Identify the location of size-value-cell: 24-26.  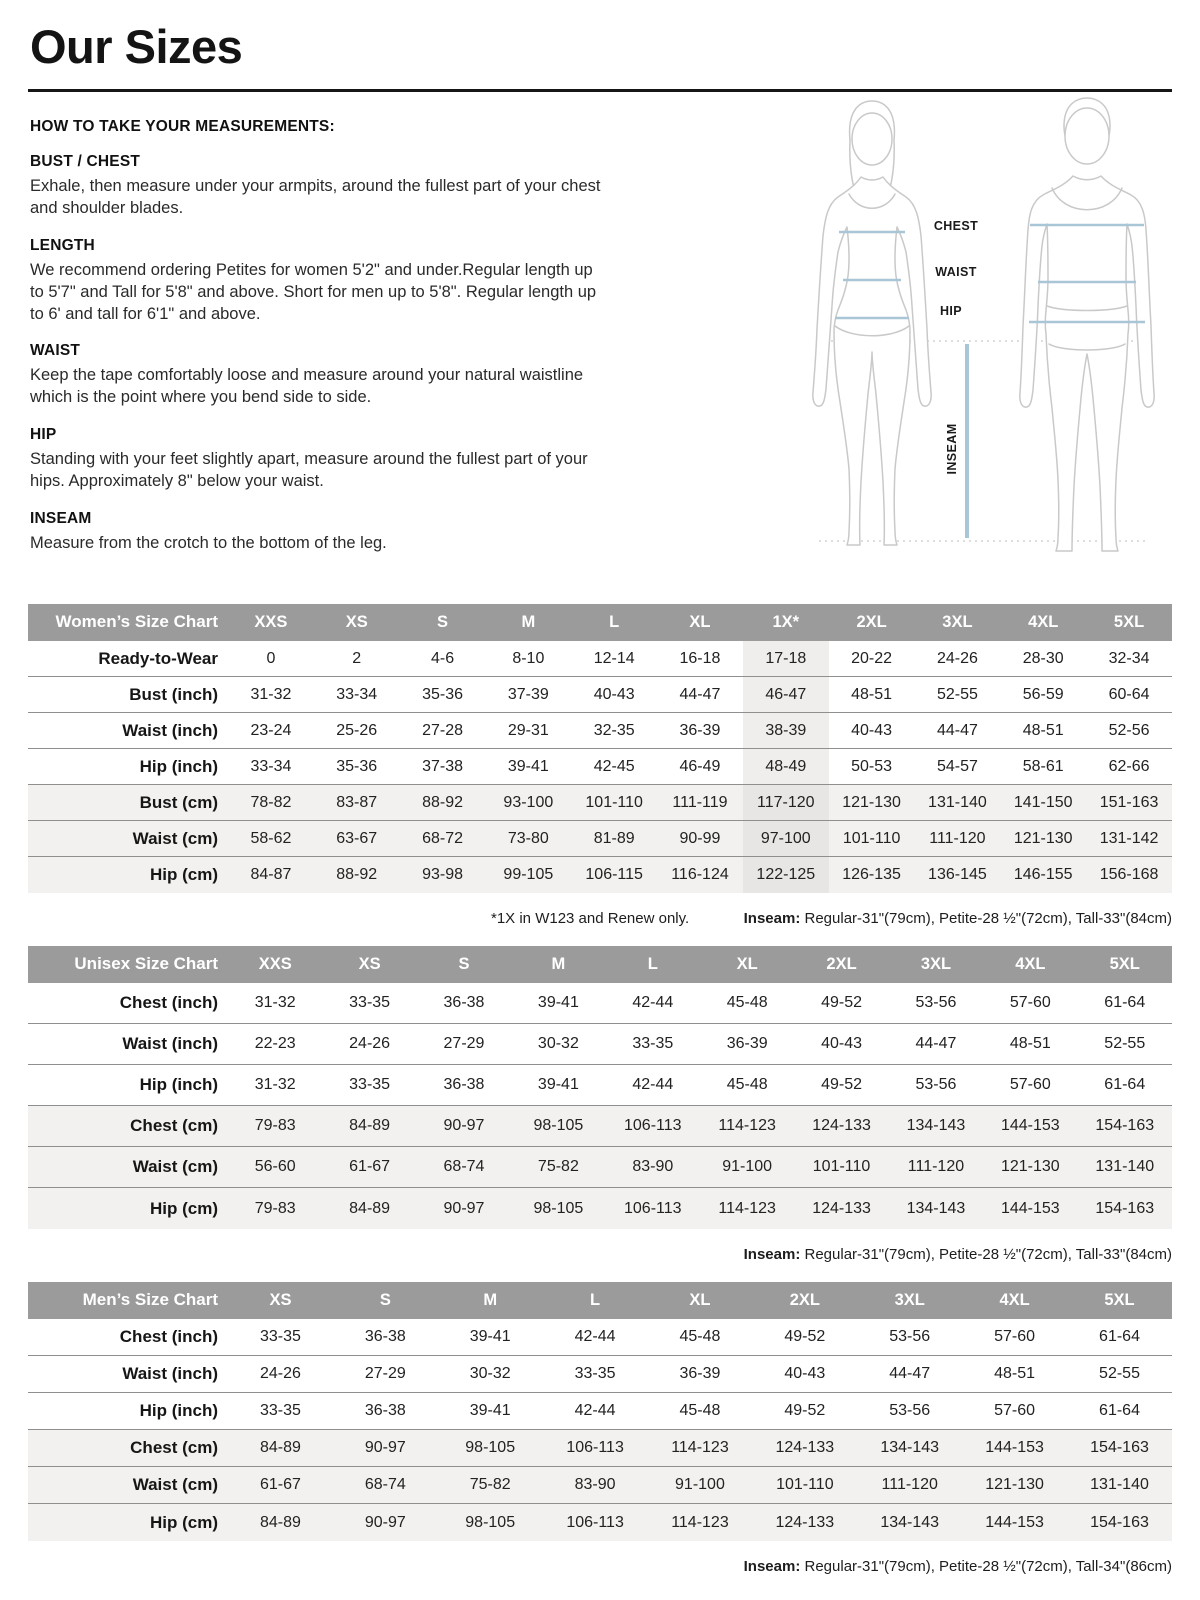
(957, 658).